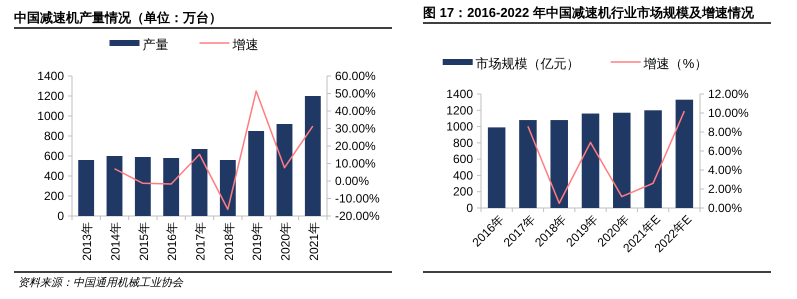 The height and width of the screenshot is (299, 797). Describe the element at coordinates (725, 189) in the screenshot. I see `y2-tick-label: 2.00%` at that location.